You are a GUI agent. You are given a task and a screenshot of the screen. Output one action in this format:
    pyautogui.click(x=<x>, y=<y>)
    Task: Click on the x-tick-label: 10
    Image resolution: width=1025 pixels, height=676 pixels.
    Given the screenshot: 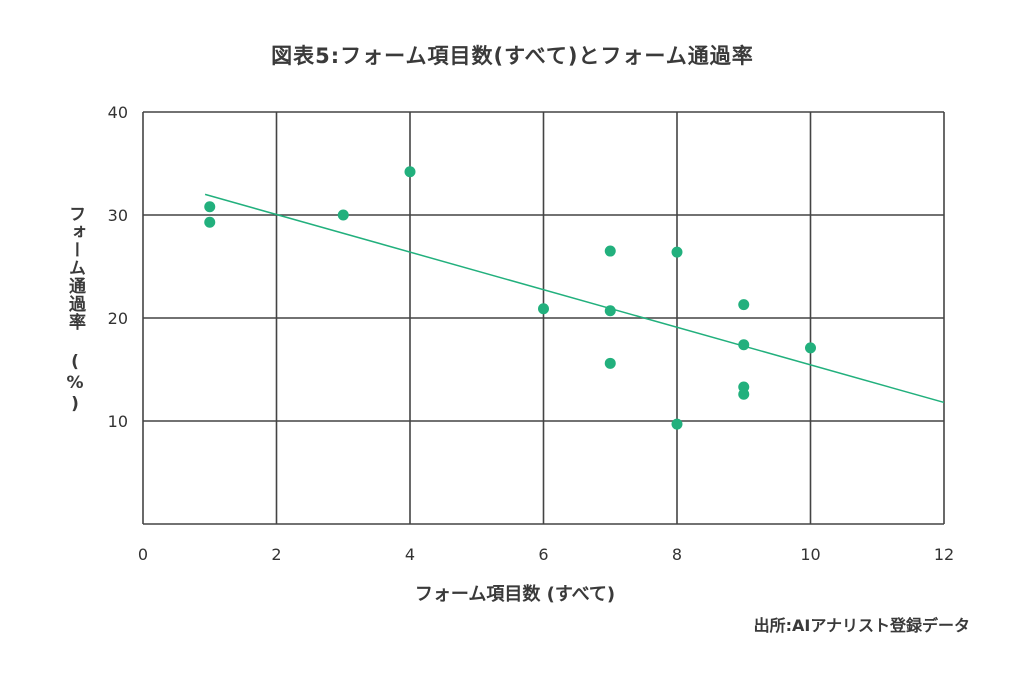 What is the action you would take?
    pyautogui.click(x=810, y=554)
    